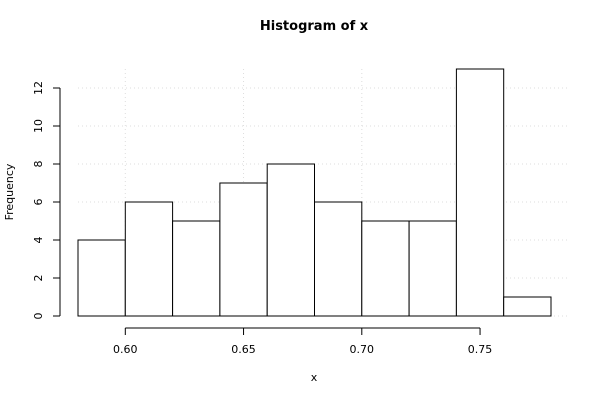  What do you see at coordinates (314, 26) in the screenshot?
I see `chart-title: Histogram of x` at bounding box center [314, 26].